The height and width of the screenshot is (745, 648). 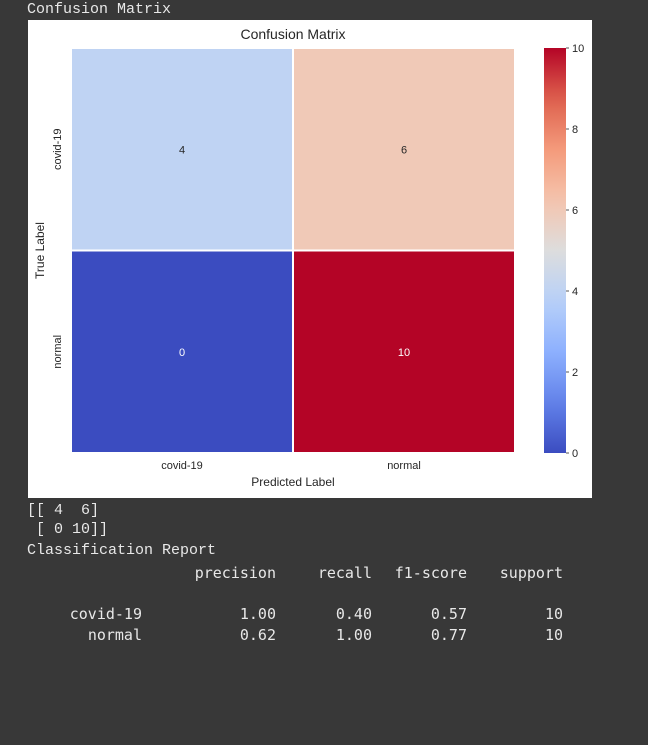 What do you see at coordinates (99, 9) in the screenshot?
I see `output-header: Confusion Matrix` at bounding box center [99, 9].